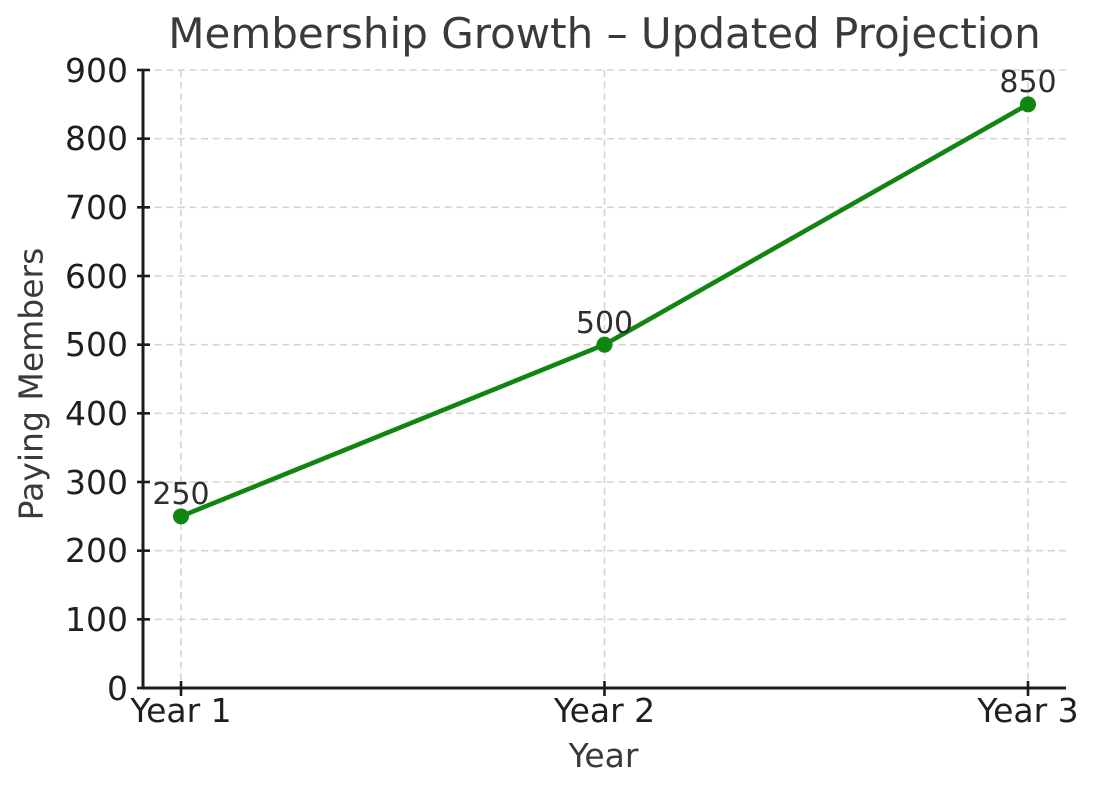  What do you see at coordinates (181, 495) in the screenshot?
I see `point-label: 250` at bounding box center [181, 495].